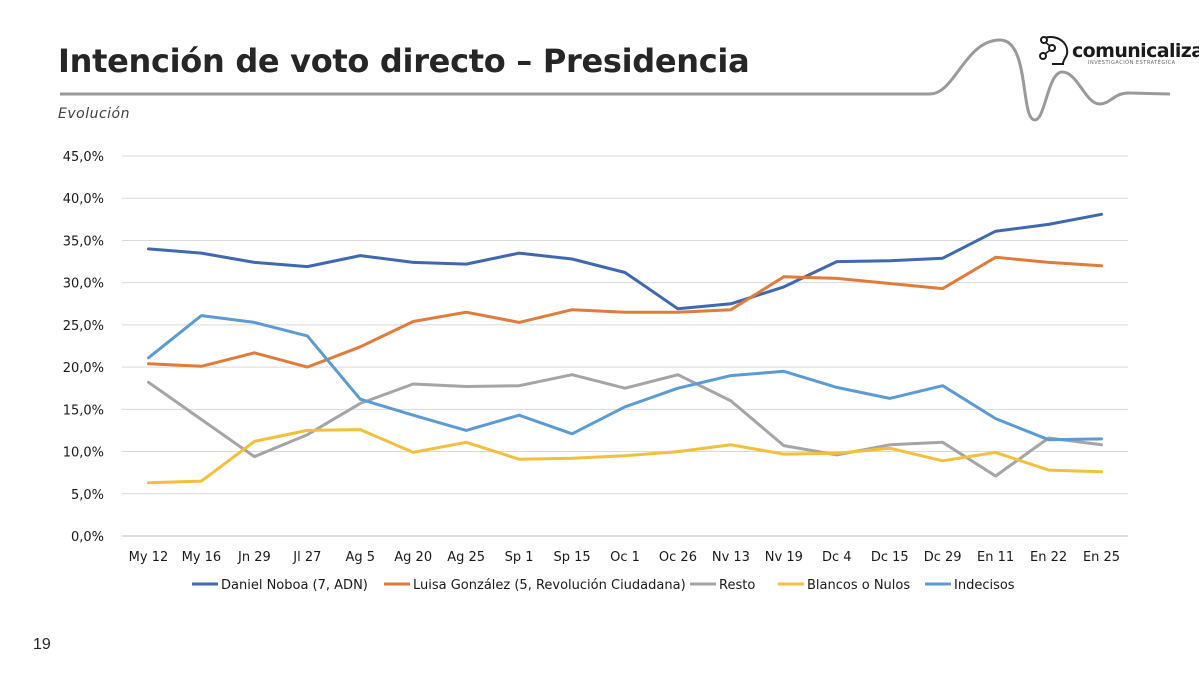 The width and height of the screenshot is (1199, 675). What do you see at coordinates (1048, 557) in the screenshot?
I see `x-tick-label: En 22` at bounding box center [1048, 557].